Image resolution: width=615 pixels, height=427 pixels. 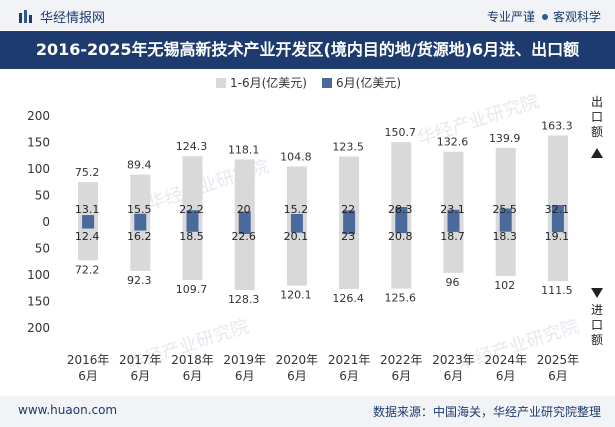 I want to click on label-monthly-import-6: 20.8, so click(x=400, y=236).